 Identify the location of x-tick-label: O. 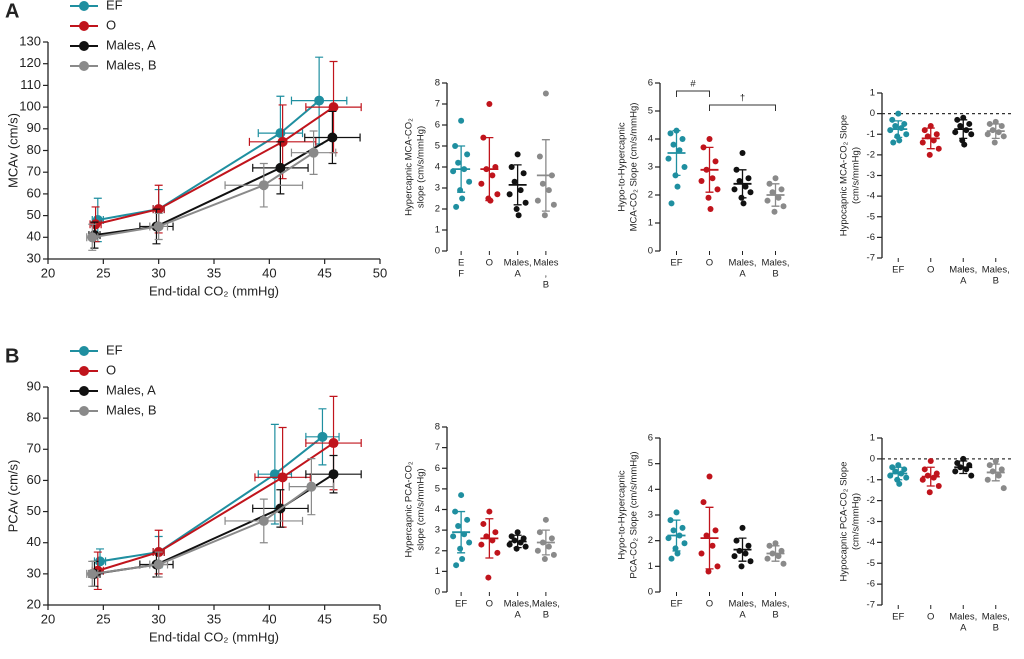
(489, 263).